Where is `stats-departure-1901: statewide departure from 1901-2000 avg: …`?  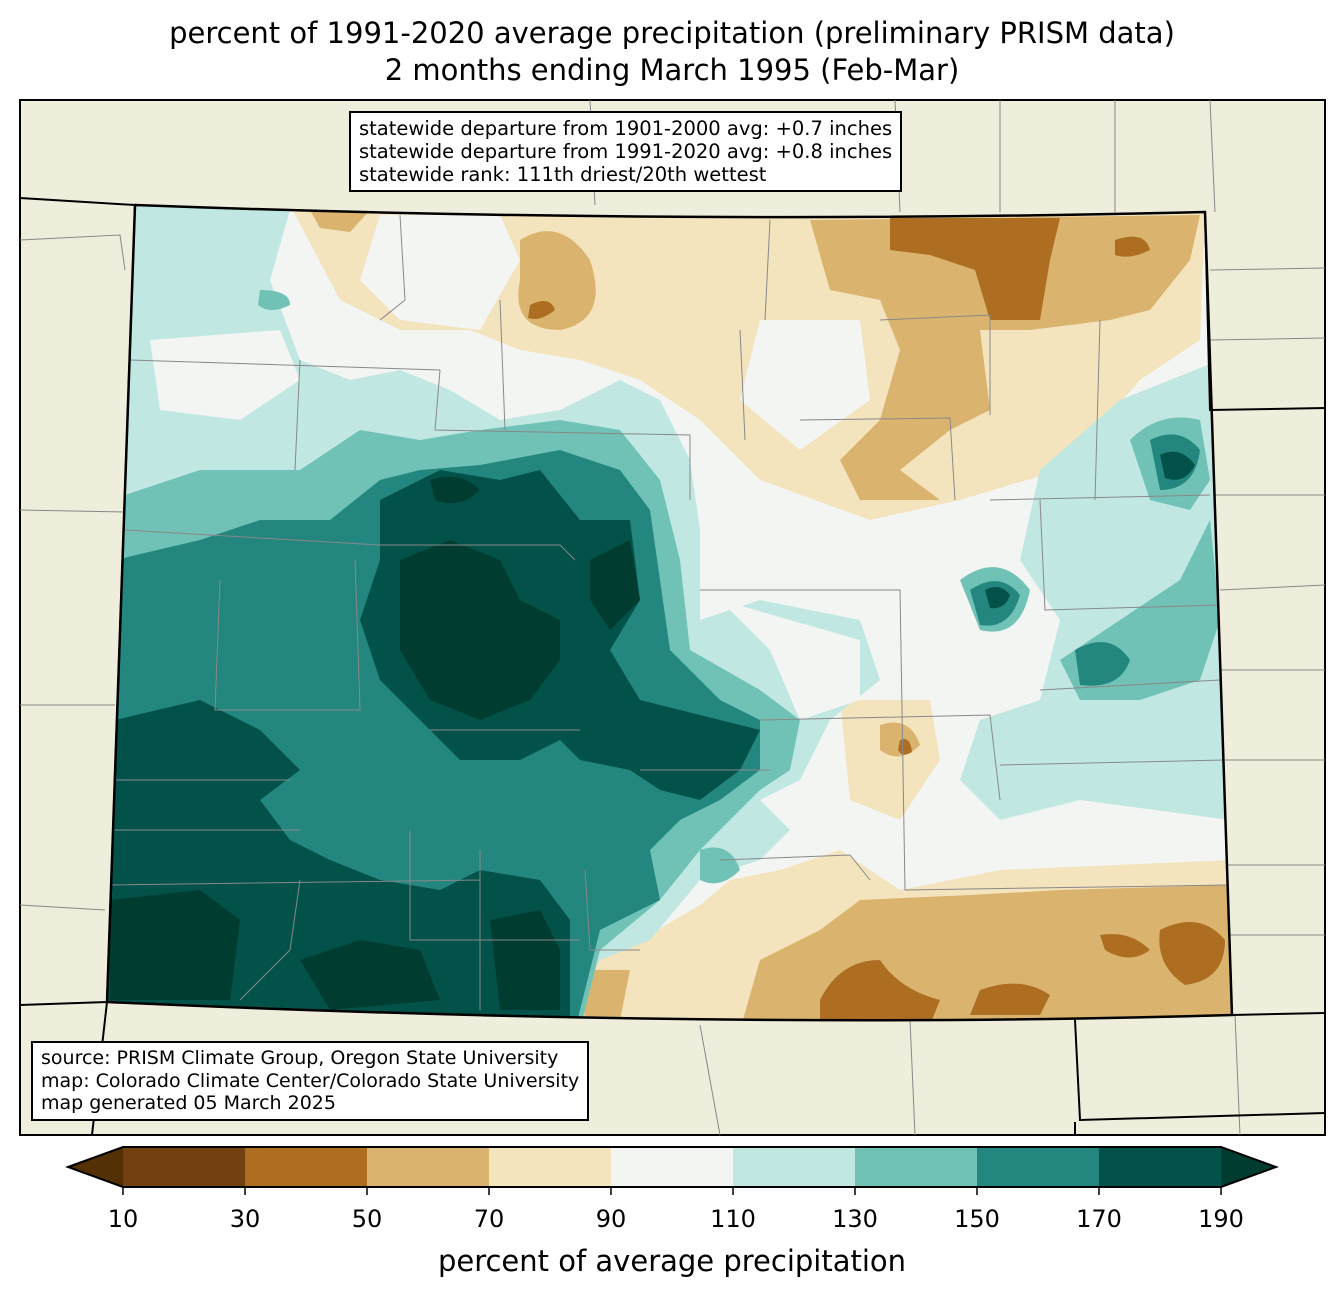 stats-departure-1901: statewide departure from 1901-2000 avg: … is located at coordinates (626, 128).